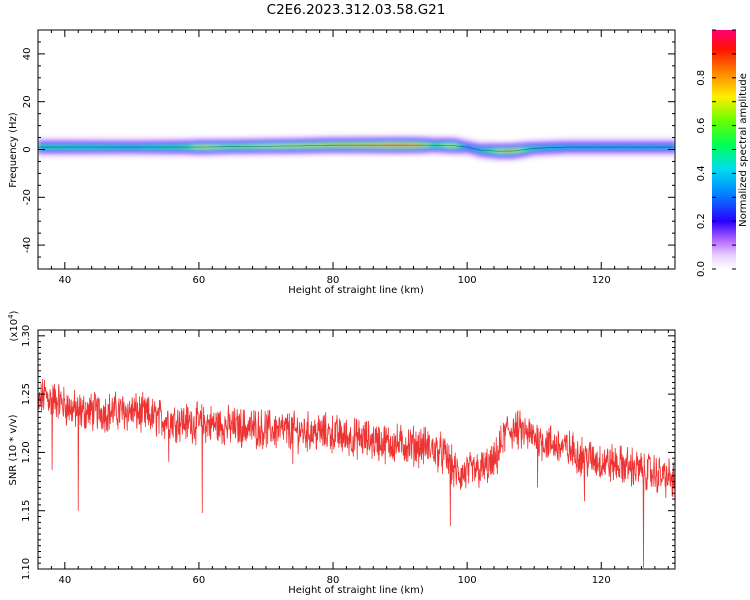  I want to click on snr-y-tick-label: 1.25, so click(26, 394).